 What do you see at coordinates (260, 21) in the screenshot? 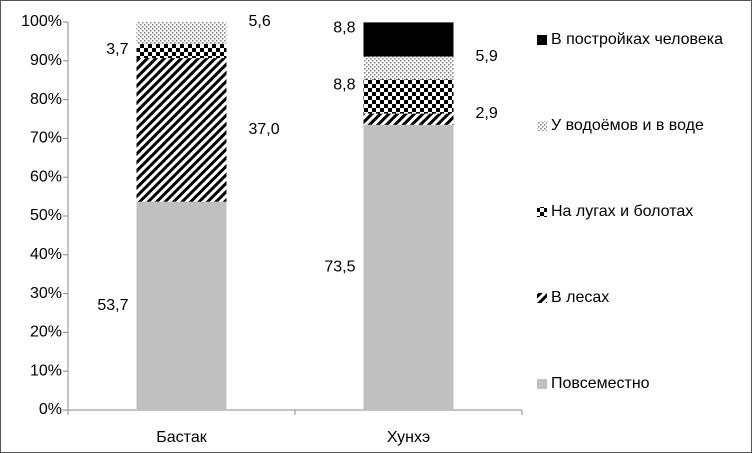
I see `value-label: 5,6` at bounding box center [260, 21].